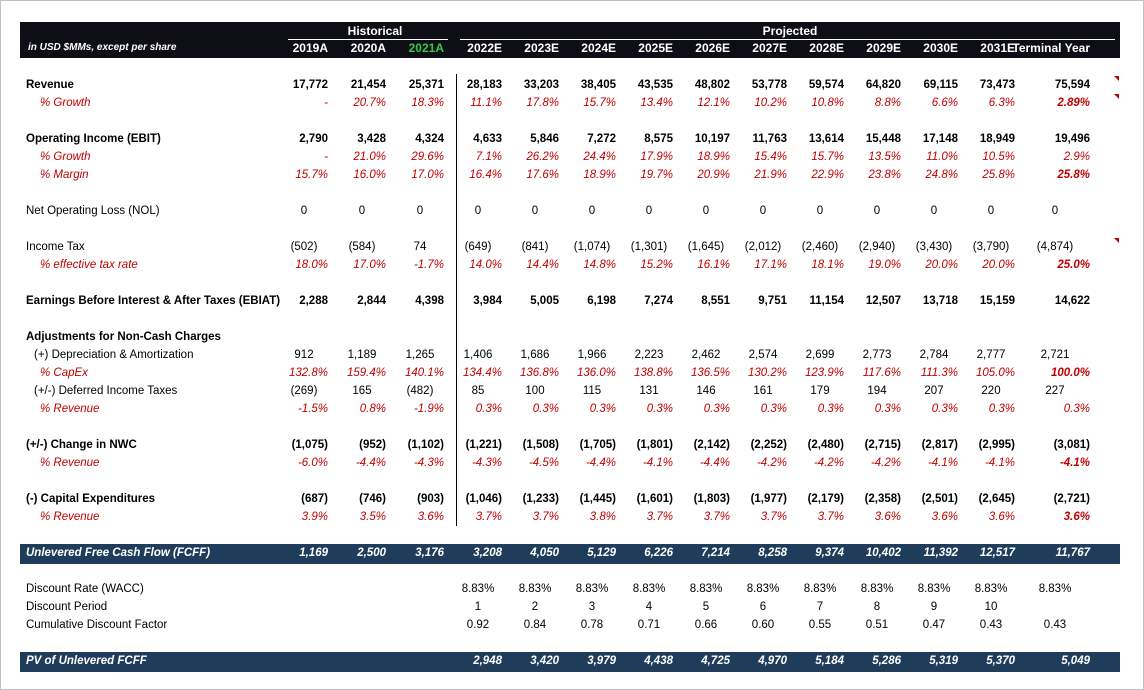 Image resolution: width=1144 pixels, height=690 pixels. I want to click on cell-terminal-year: 2,721, so click(1055, 355).